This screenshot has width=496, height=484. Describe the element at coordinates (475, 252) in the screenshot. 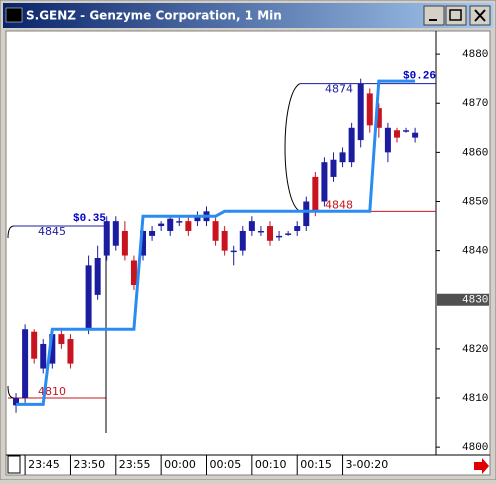

I see `y-tick-label: 4840` at that location.